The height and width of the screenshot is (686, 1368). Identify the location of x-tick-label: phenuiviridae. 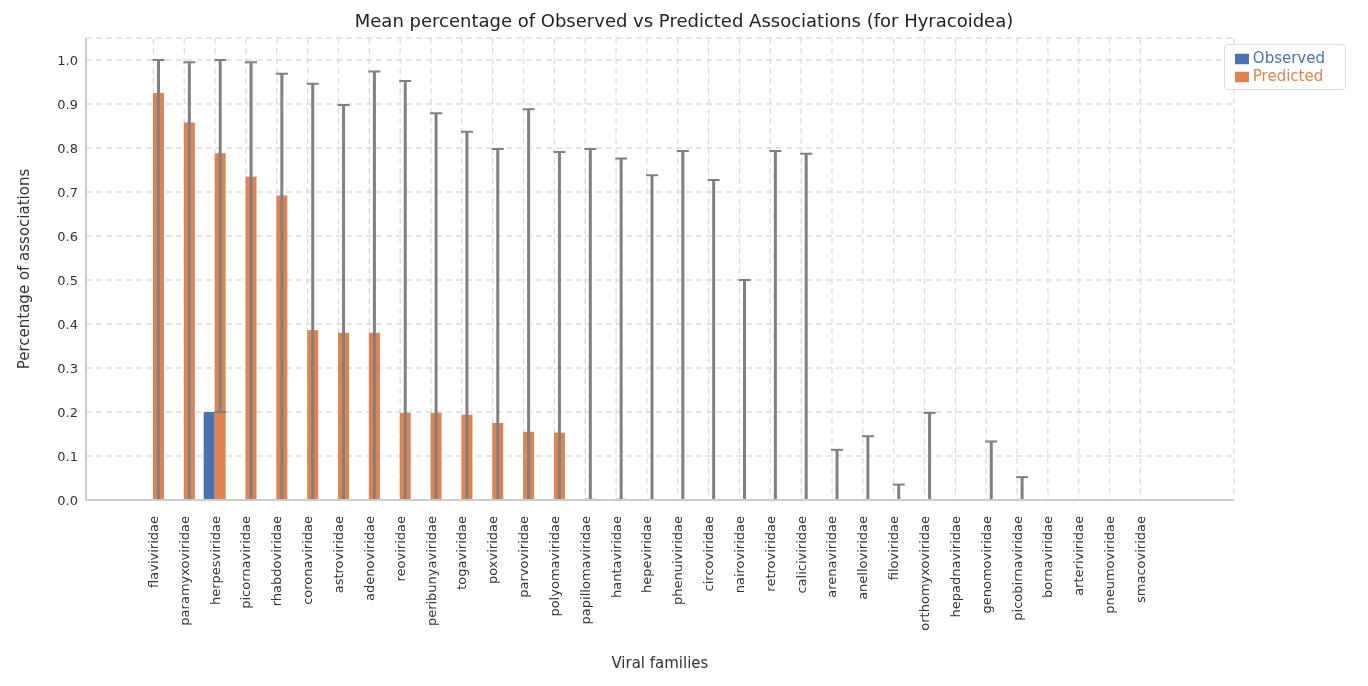
(678, 561).